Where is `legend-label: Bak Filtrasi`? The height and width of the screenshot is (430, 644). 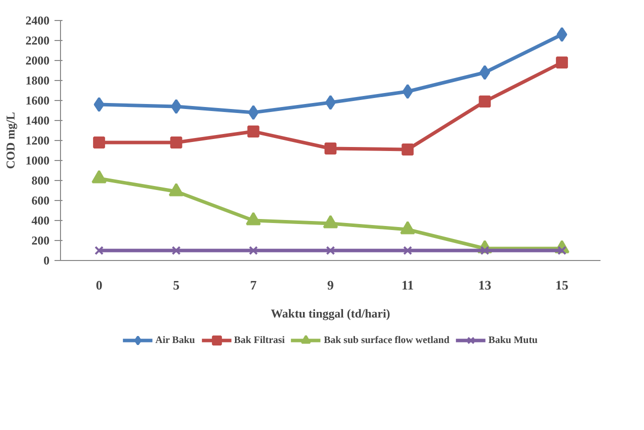
legend-label: Bak Filtrasi is located at coordinates (259, 340).